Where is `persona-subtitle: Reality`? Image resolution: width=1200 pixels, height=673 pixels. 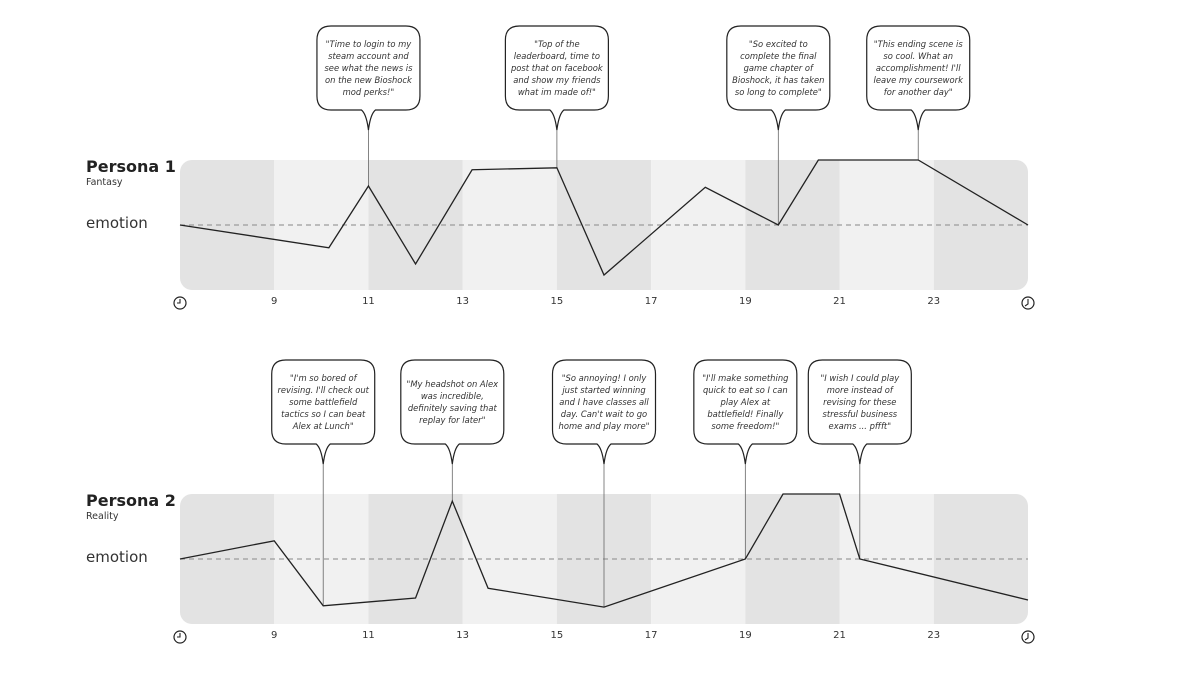 persona-subtitle: Reality is located at coordinates (102, 516).